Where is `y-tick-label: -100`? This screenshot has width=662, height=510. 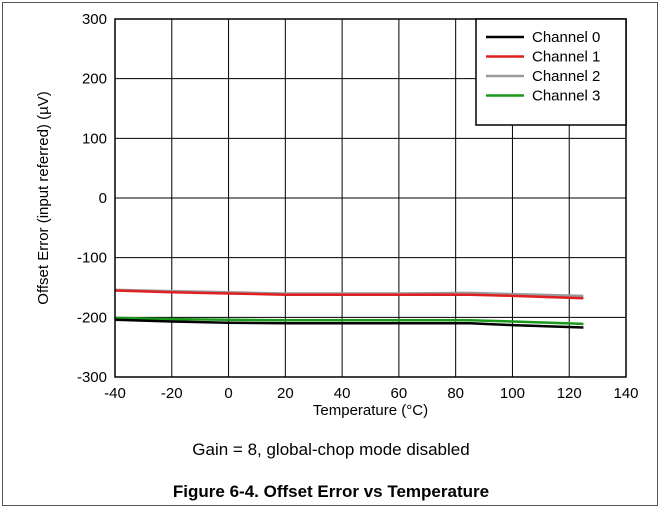
y-tick-label: -100 is located at coordinates (92, 258).